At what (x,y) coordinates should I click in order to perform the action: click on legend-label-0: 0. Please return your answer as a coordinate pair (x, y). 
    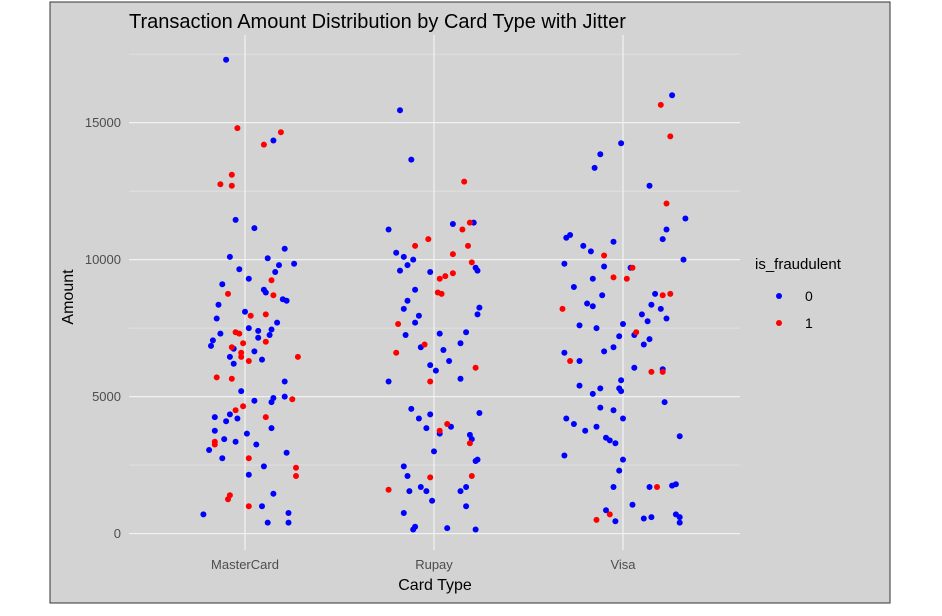
    Looking at the image, I should click on (809, 296).